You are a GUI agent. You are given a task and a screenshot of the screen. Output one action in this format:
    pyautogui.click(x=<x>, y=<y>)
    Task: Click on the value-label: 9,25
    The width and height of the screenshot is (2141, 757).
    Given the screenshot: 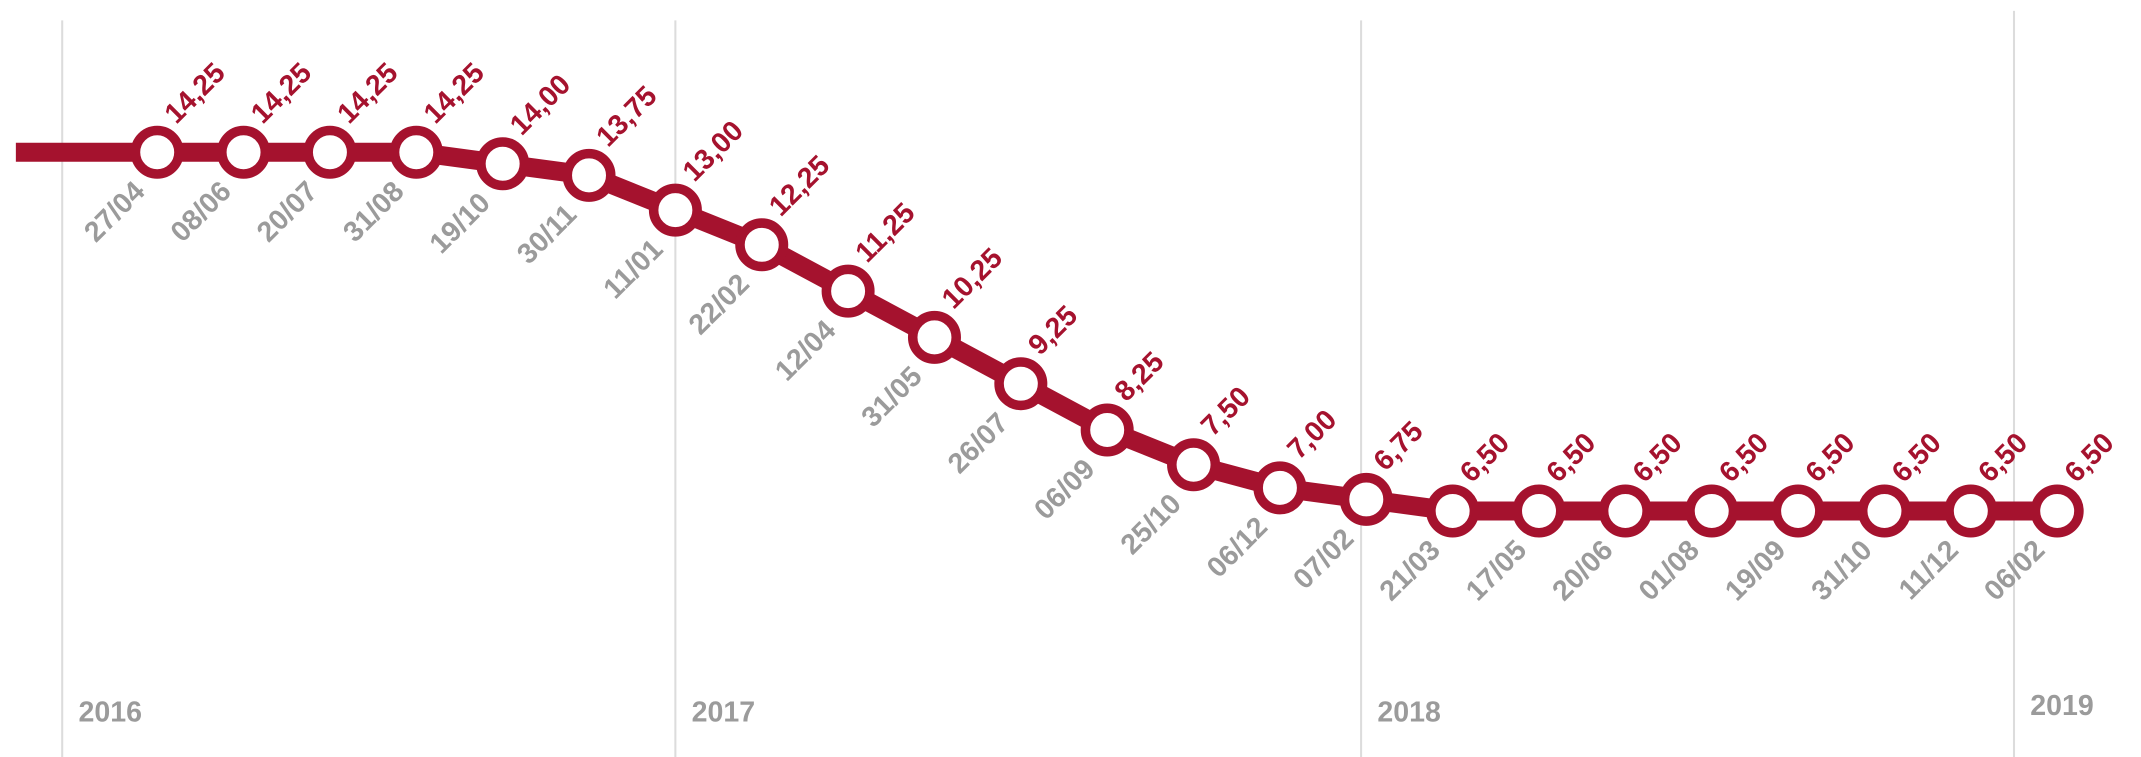 What is the action you would take?
    pyautogui.click(x=1053, y=330)
    